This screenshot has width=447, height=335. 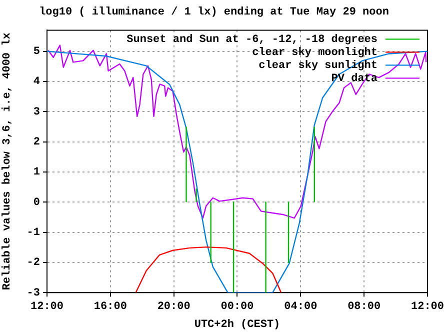 I want to click on legend-label: clear sky moonlight, so click(x=315, y=52).